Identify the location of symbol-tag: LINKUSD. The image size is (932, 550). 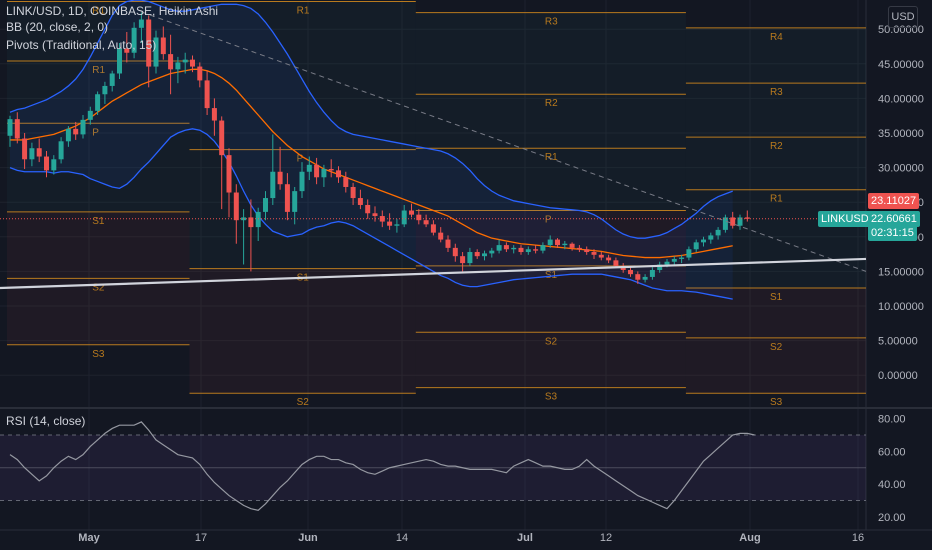
(845, 219).